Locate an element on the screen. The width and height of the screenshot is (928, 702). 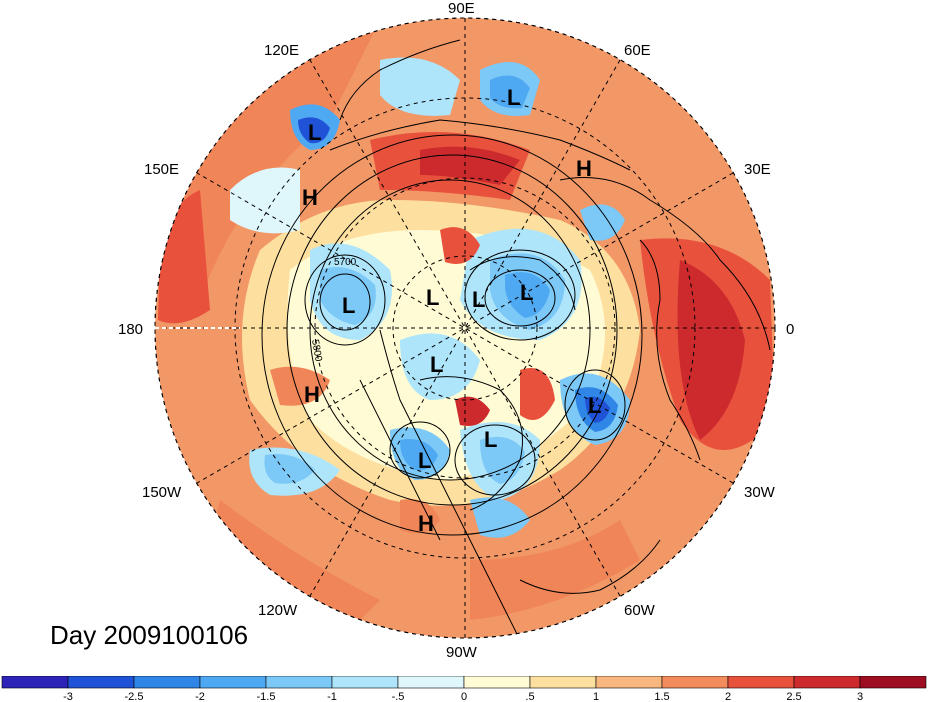
colorbar-tick-label: -1 is located at coordinates (332, 696).